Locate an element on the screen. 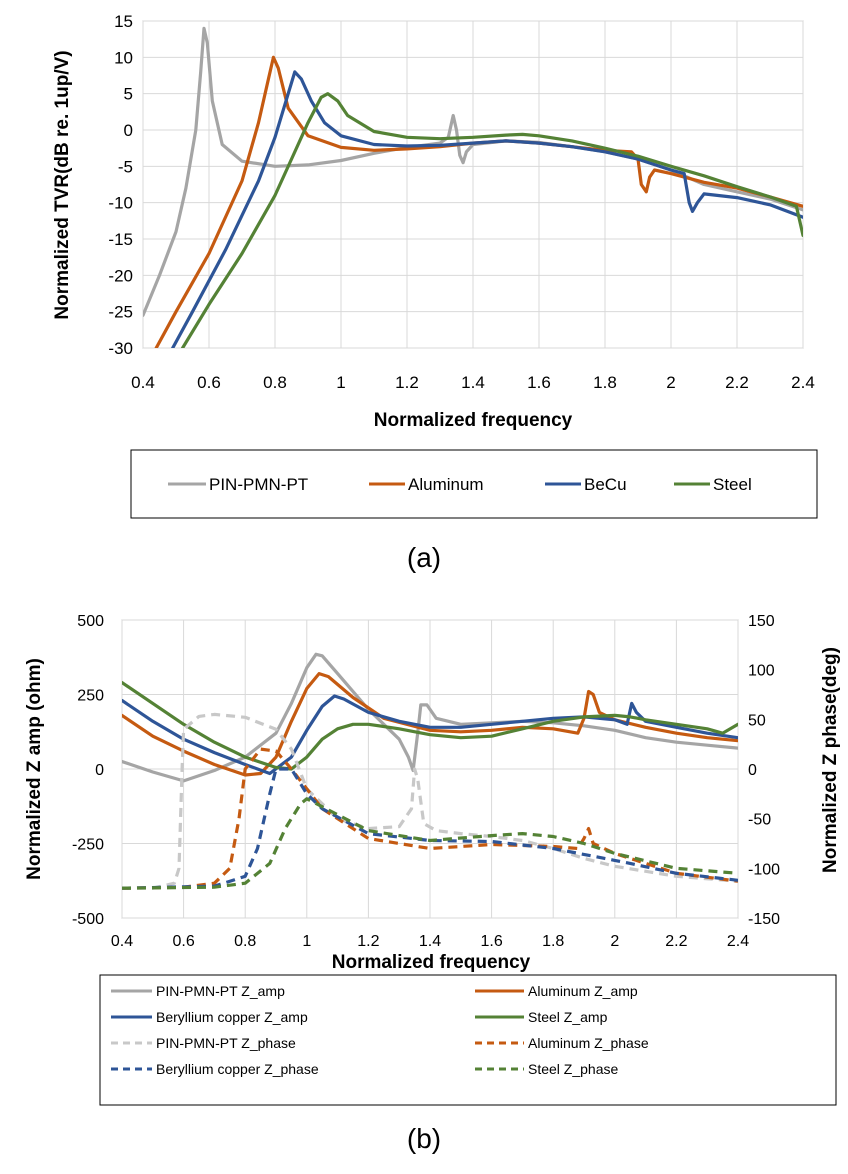 The height and width of the screenshot is (1174, 848). series-line-beryllium-copper-z-phase is located at coordinates (430, 828).